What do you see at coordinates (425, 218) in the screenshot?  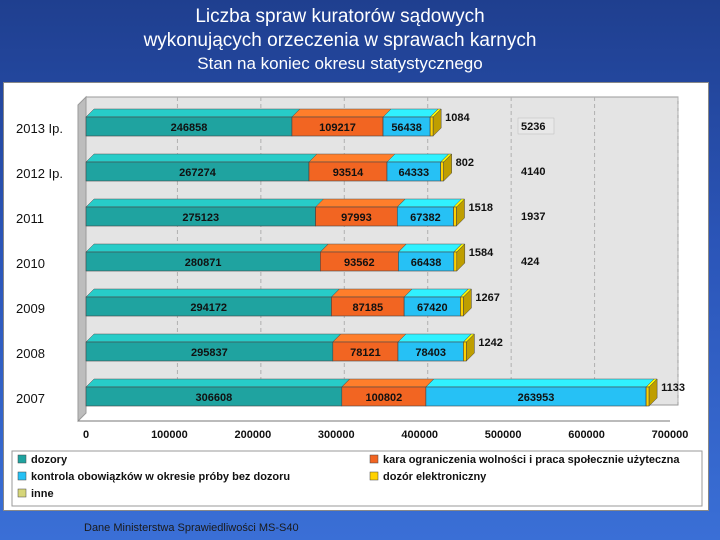 I see `bar-value-label: 67382` at bounding box center [425, 218].